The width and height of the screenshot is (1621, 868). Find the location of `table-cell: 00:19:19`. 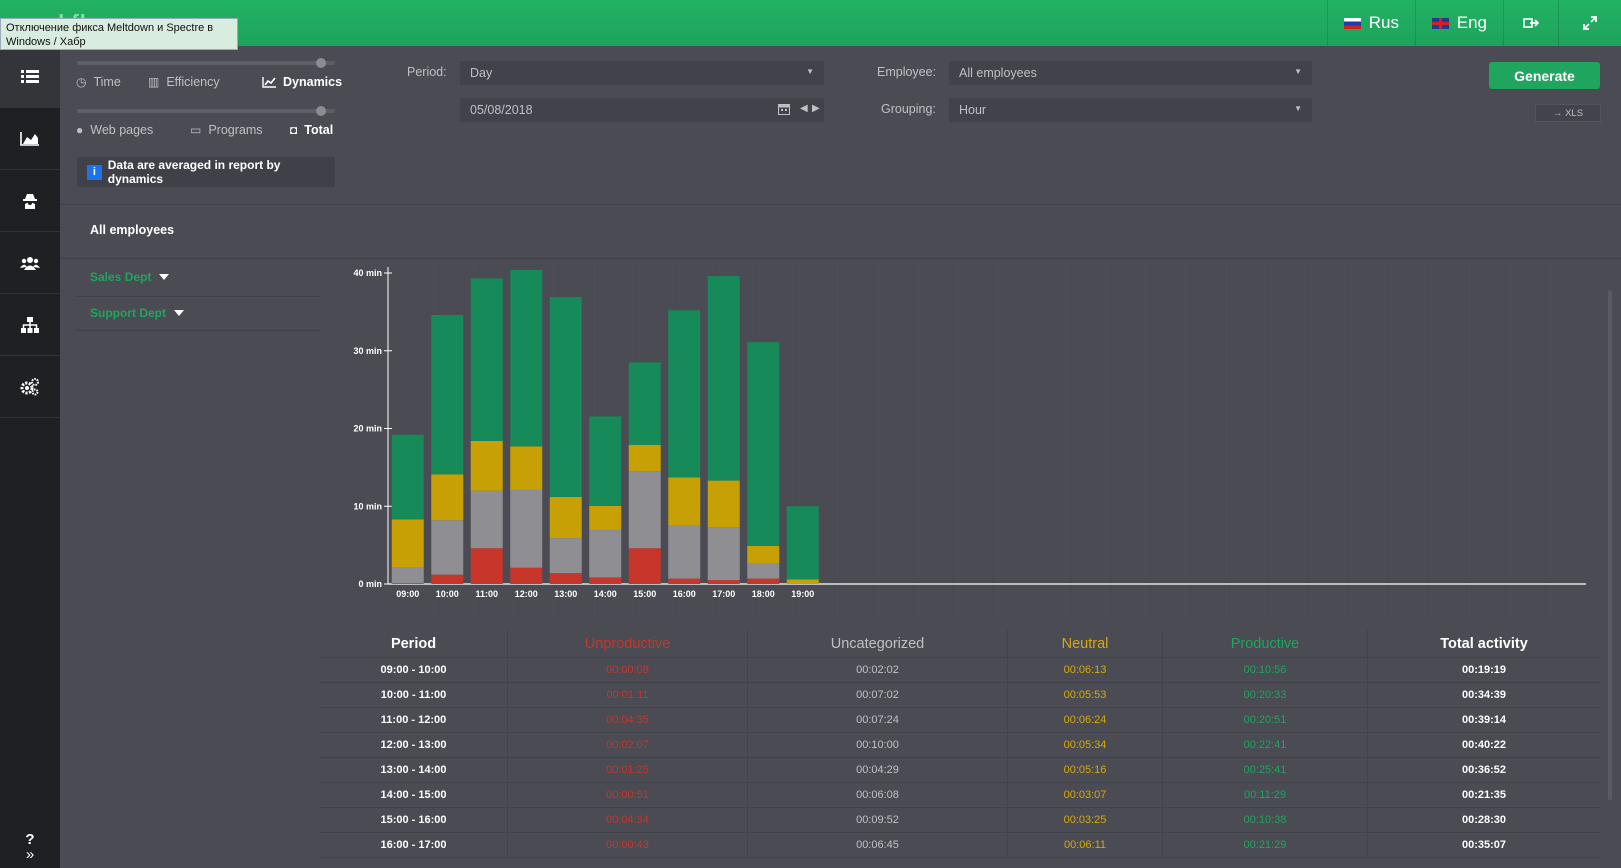

table-cell: 00:19:19 is located at coordinates (1484, 670).